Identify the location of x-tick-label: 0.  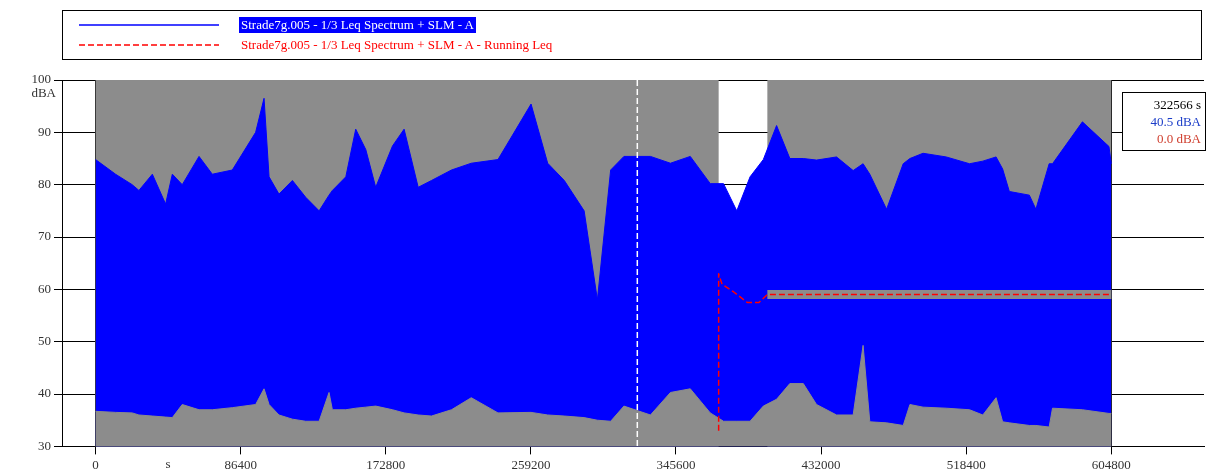
(95, 464).